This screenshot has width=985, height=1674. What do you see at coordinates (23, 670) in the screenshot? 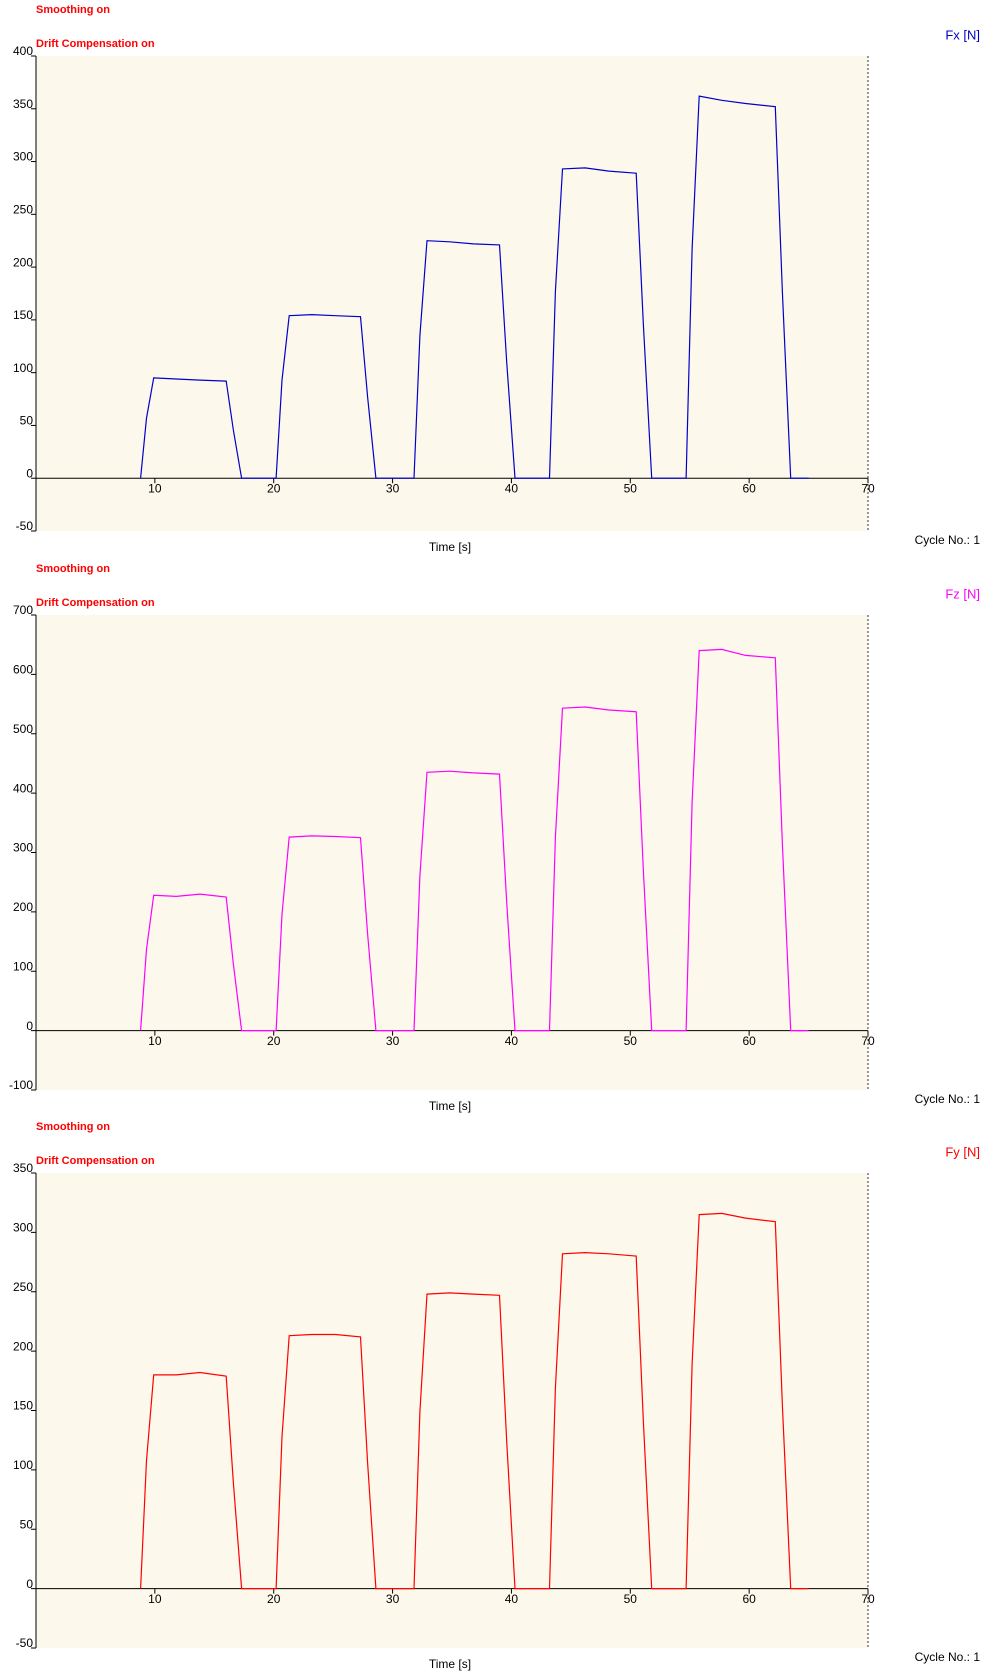
I see `y-tick-label: 600` at bounding box center [23, 670].